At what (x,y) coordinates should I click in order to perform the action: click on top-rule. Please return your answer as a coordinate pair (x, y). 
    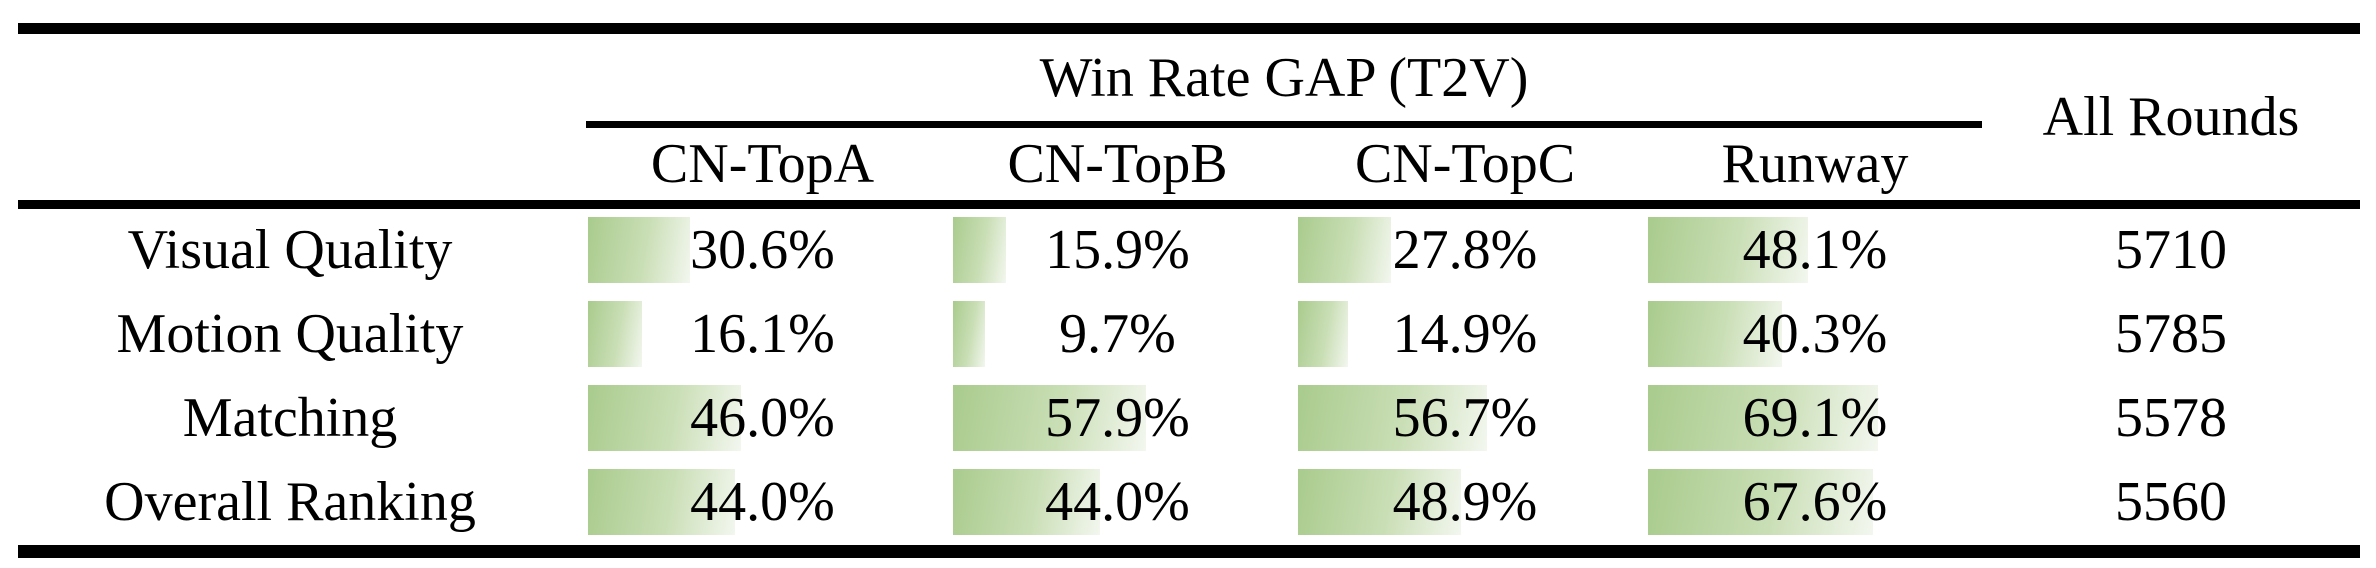
    Looking at the image, I should click on (1189, 28).